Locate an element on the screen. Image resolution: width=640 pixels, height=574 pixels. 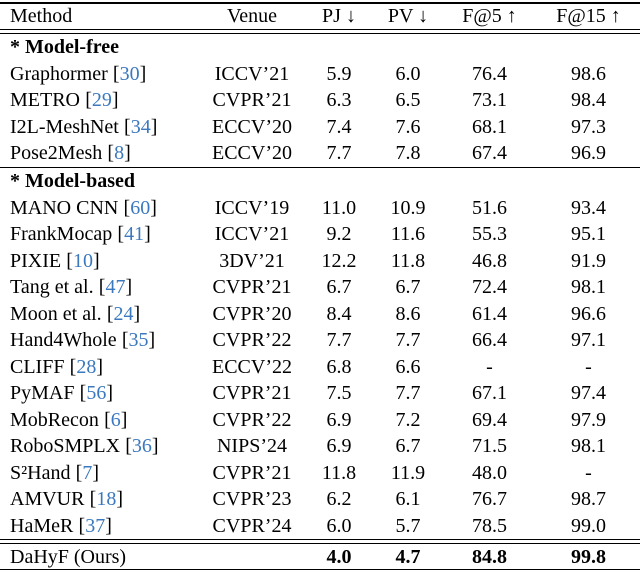
pv-cell: 11.8 is located at coordinates (408, 260).